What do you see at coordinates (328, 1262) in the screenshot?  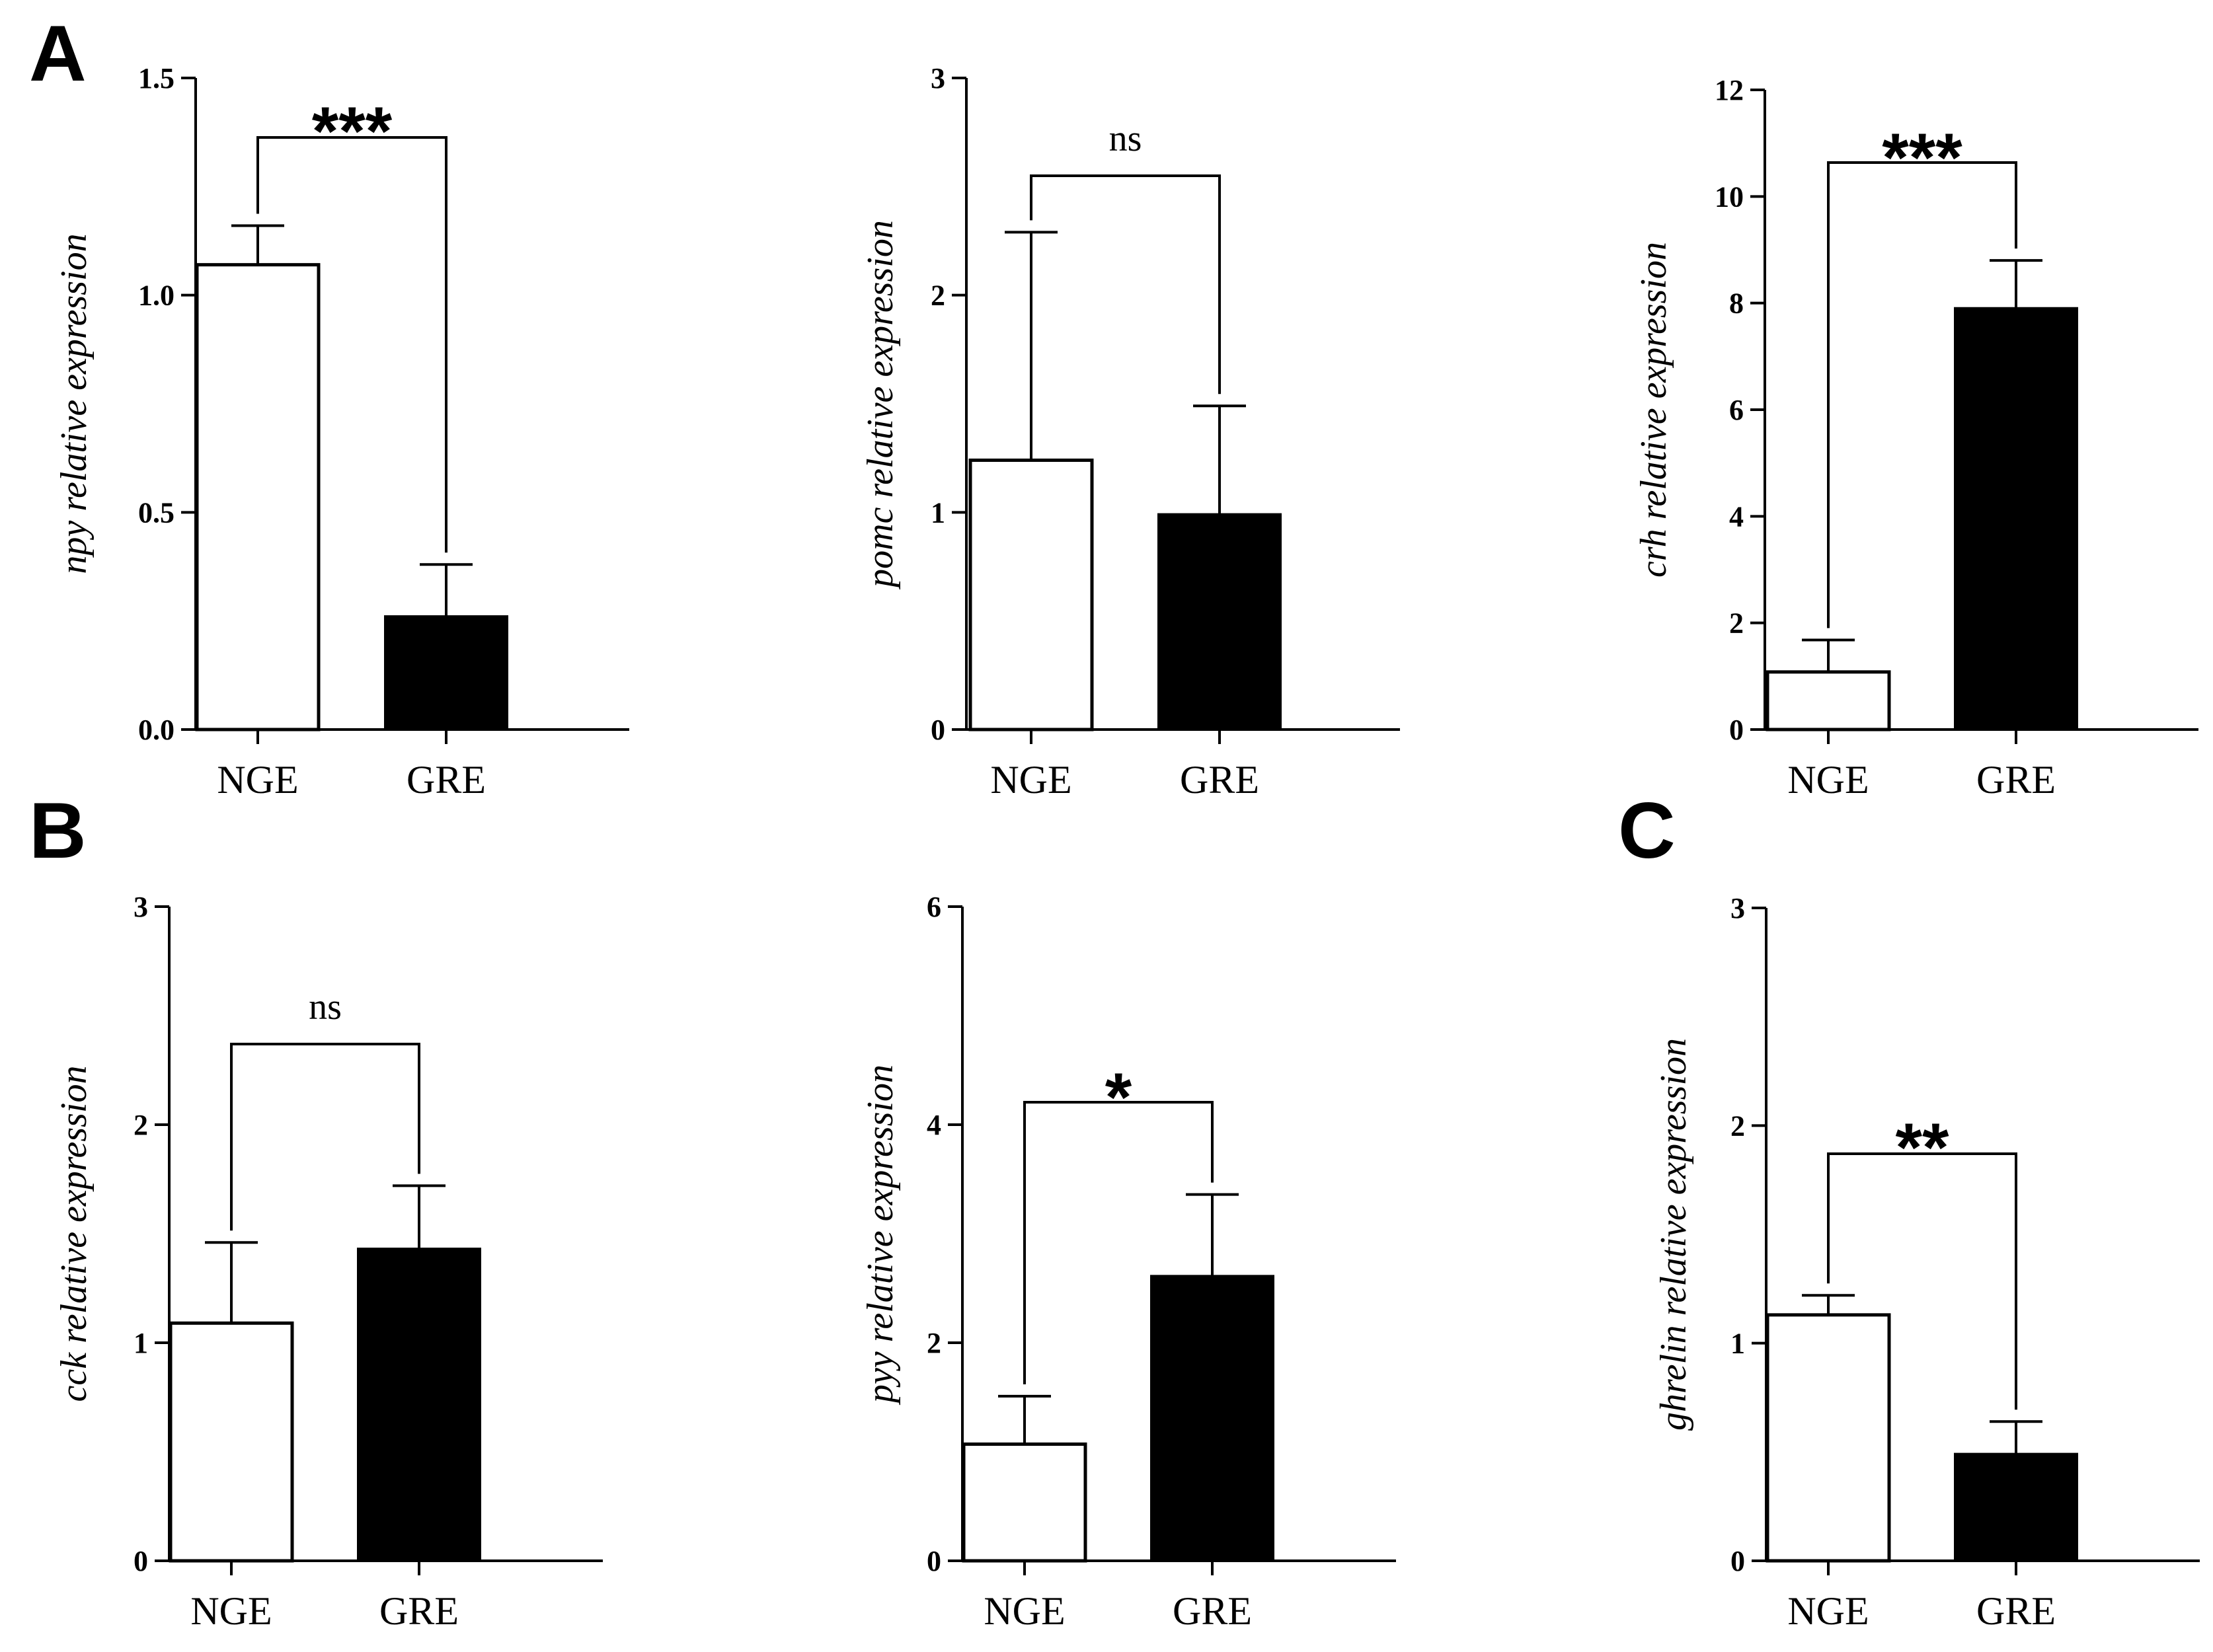 I see `chart-cck: 0 1 2 3 cck relative expression NGE GRE ns` at bounding box center [328, 1262].